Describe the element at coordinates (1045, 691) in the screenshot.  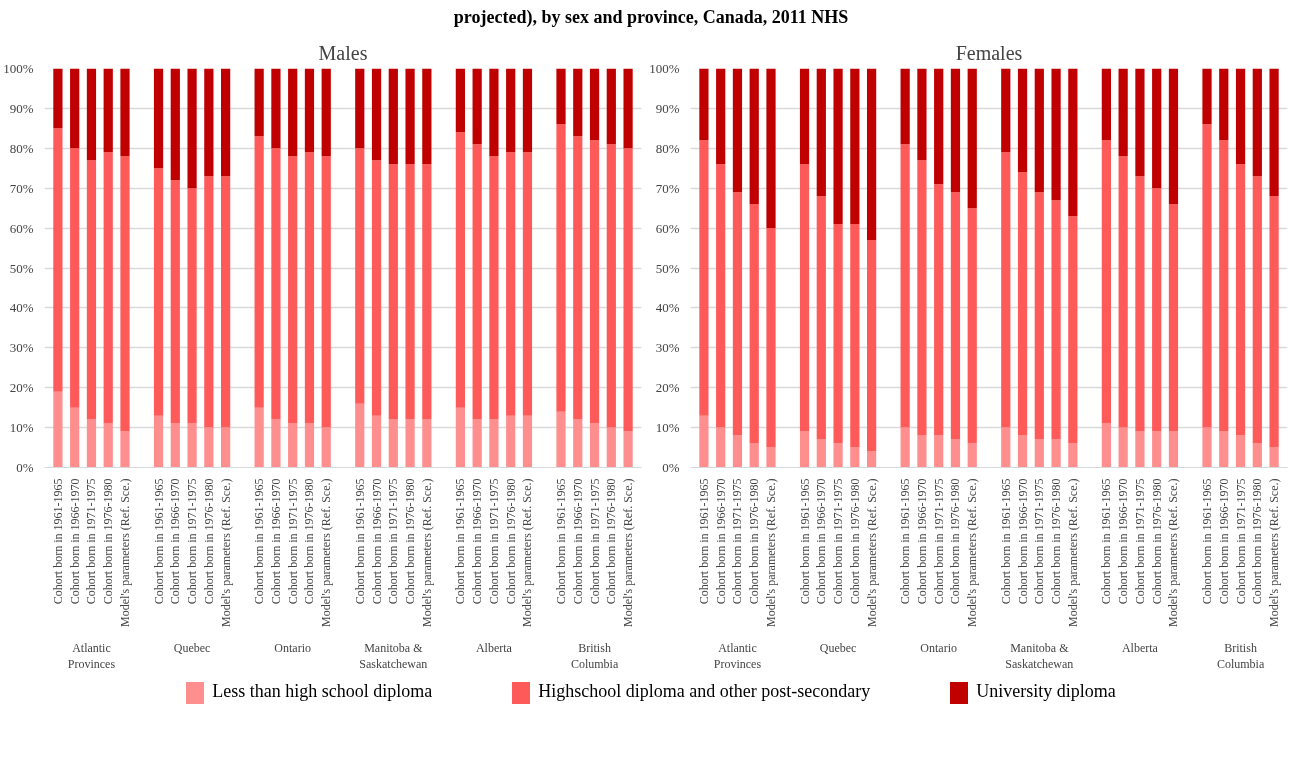
I see `legend-label: University diploma` at that location.